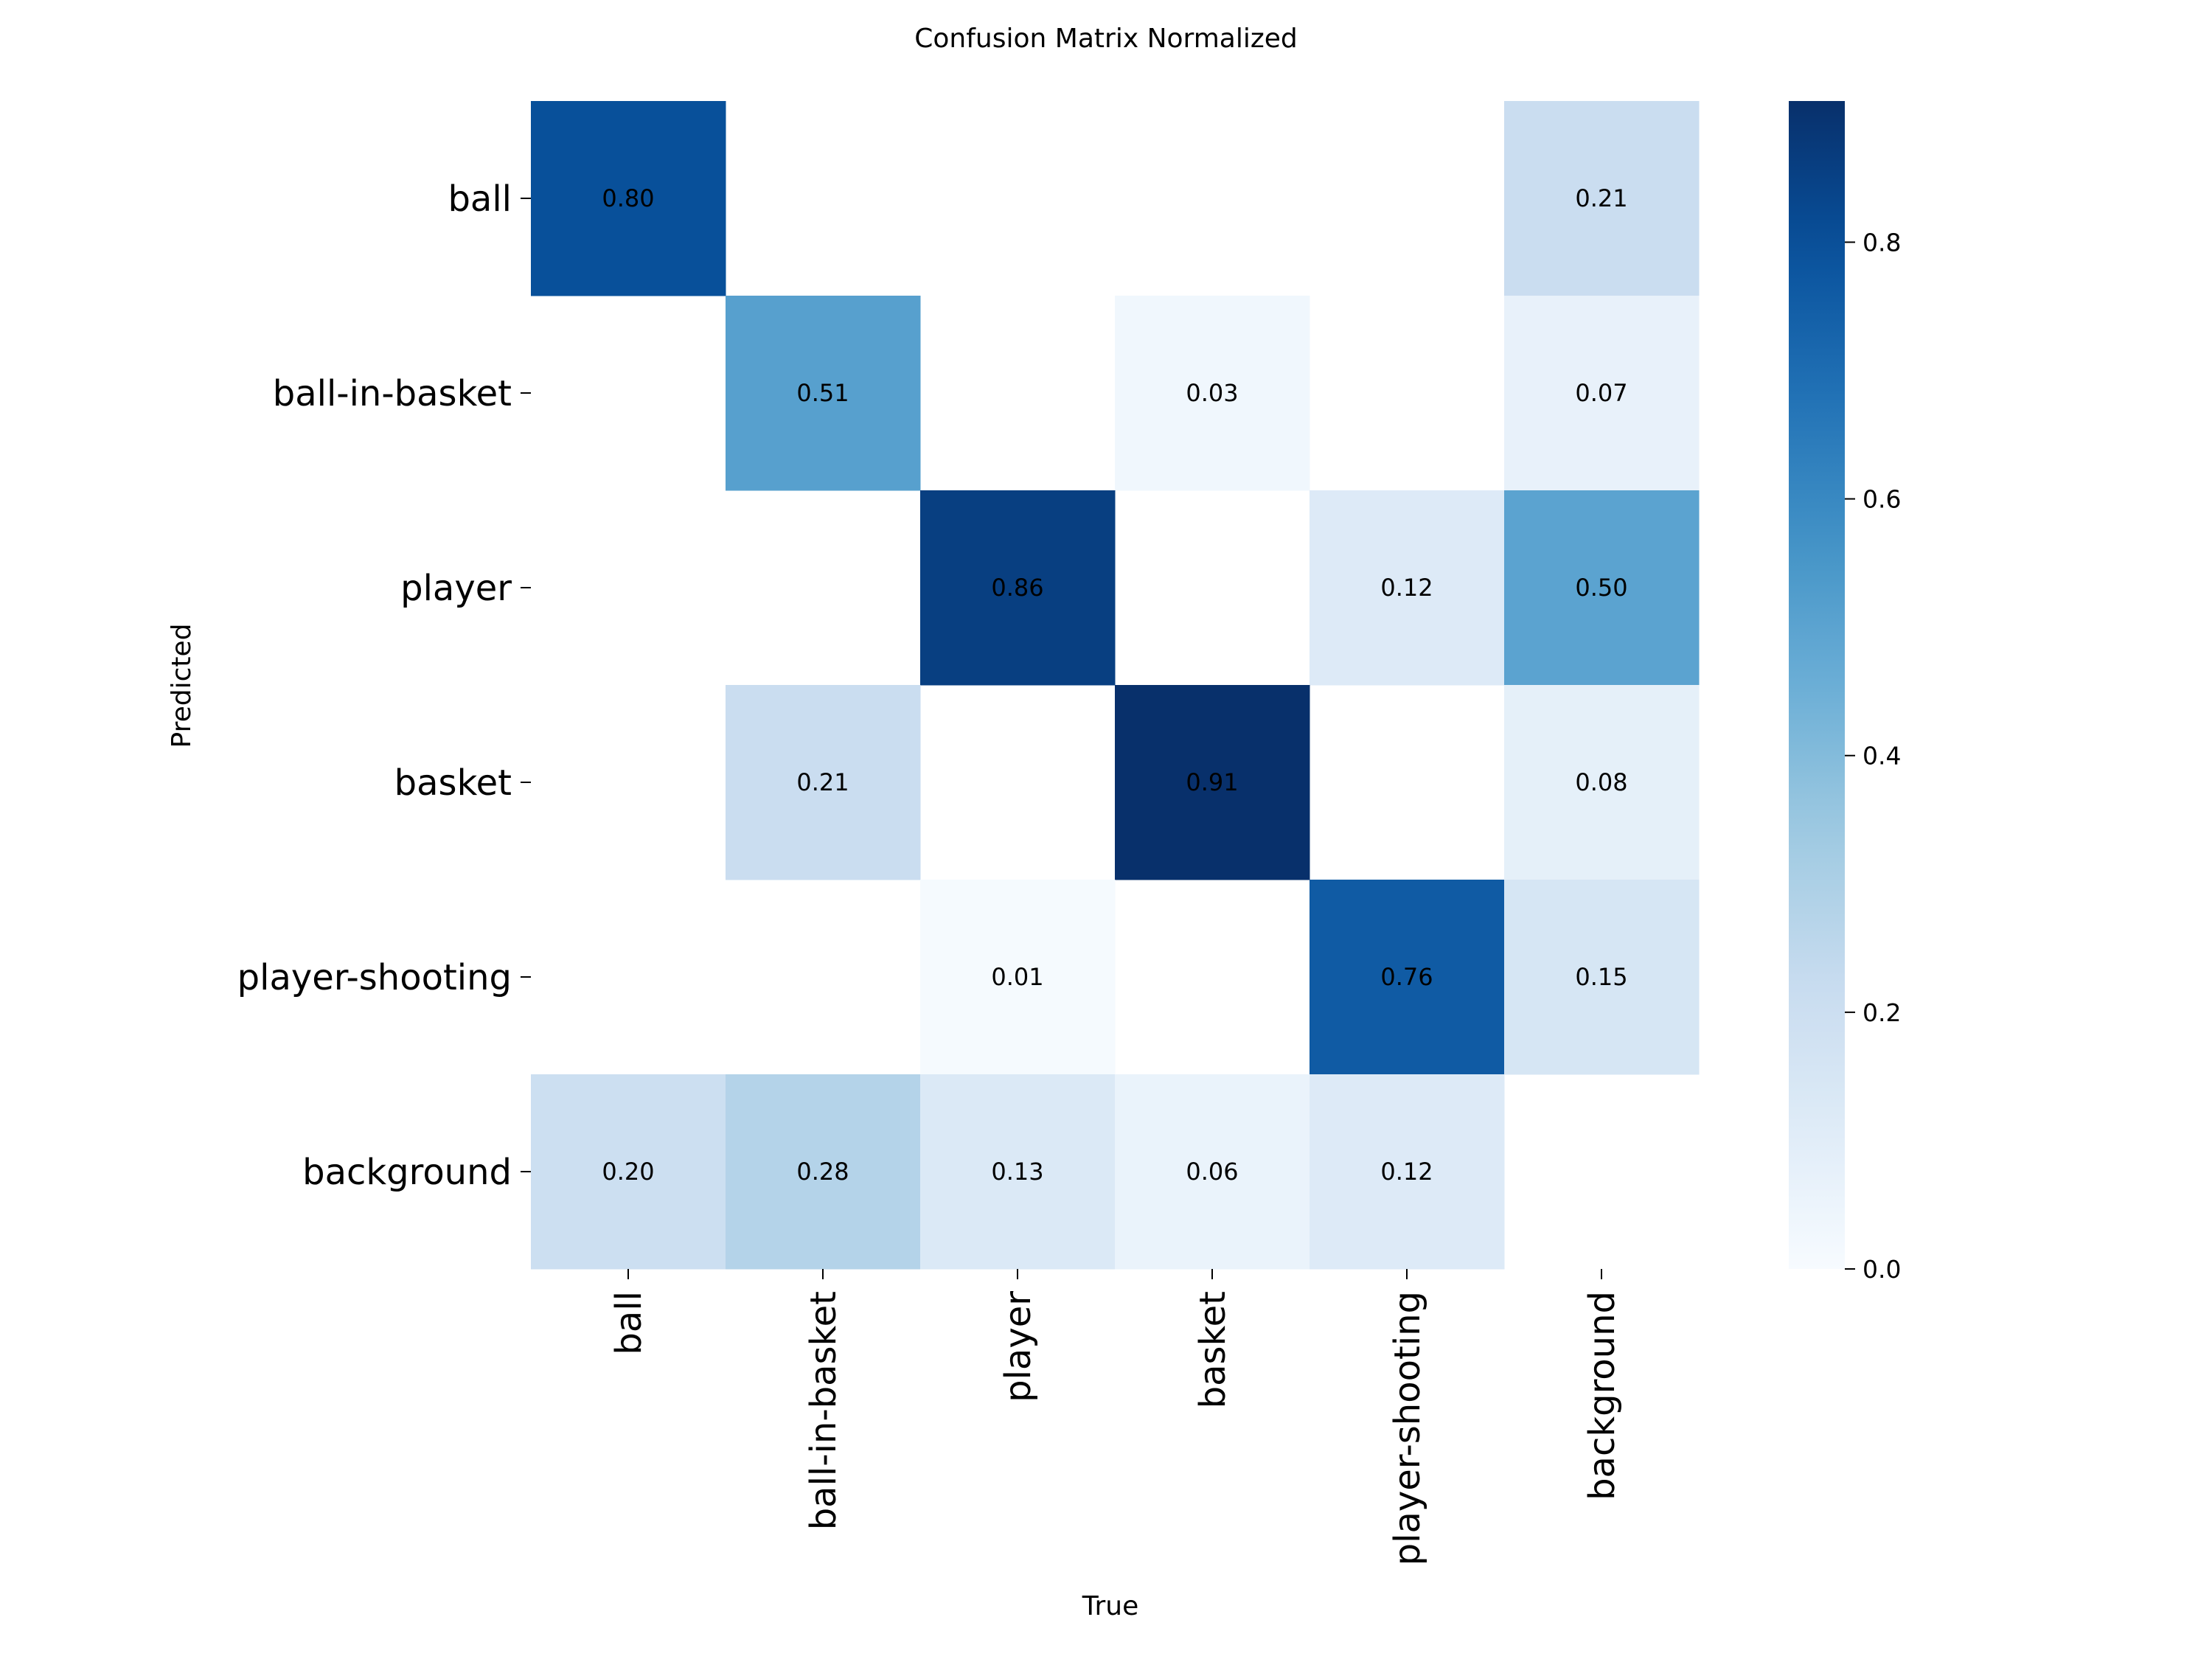 The height and width of the screenshot is (1659, 2212). I want to click on y-tick-label: ball-in-basket, so click(392, 393).